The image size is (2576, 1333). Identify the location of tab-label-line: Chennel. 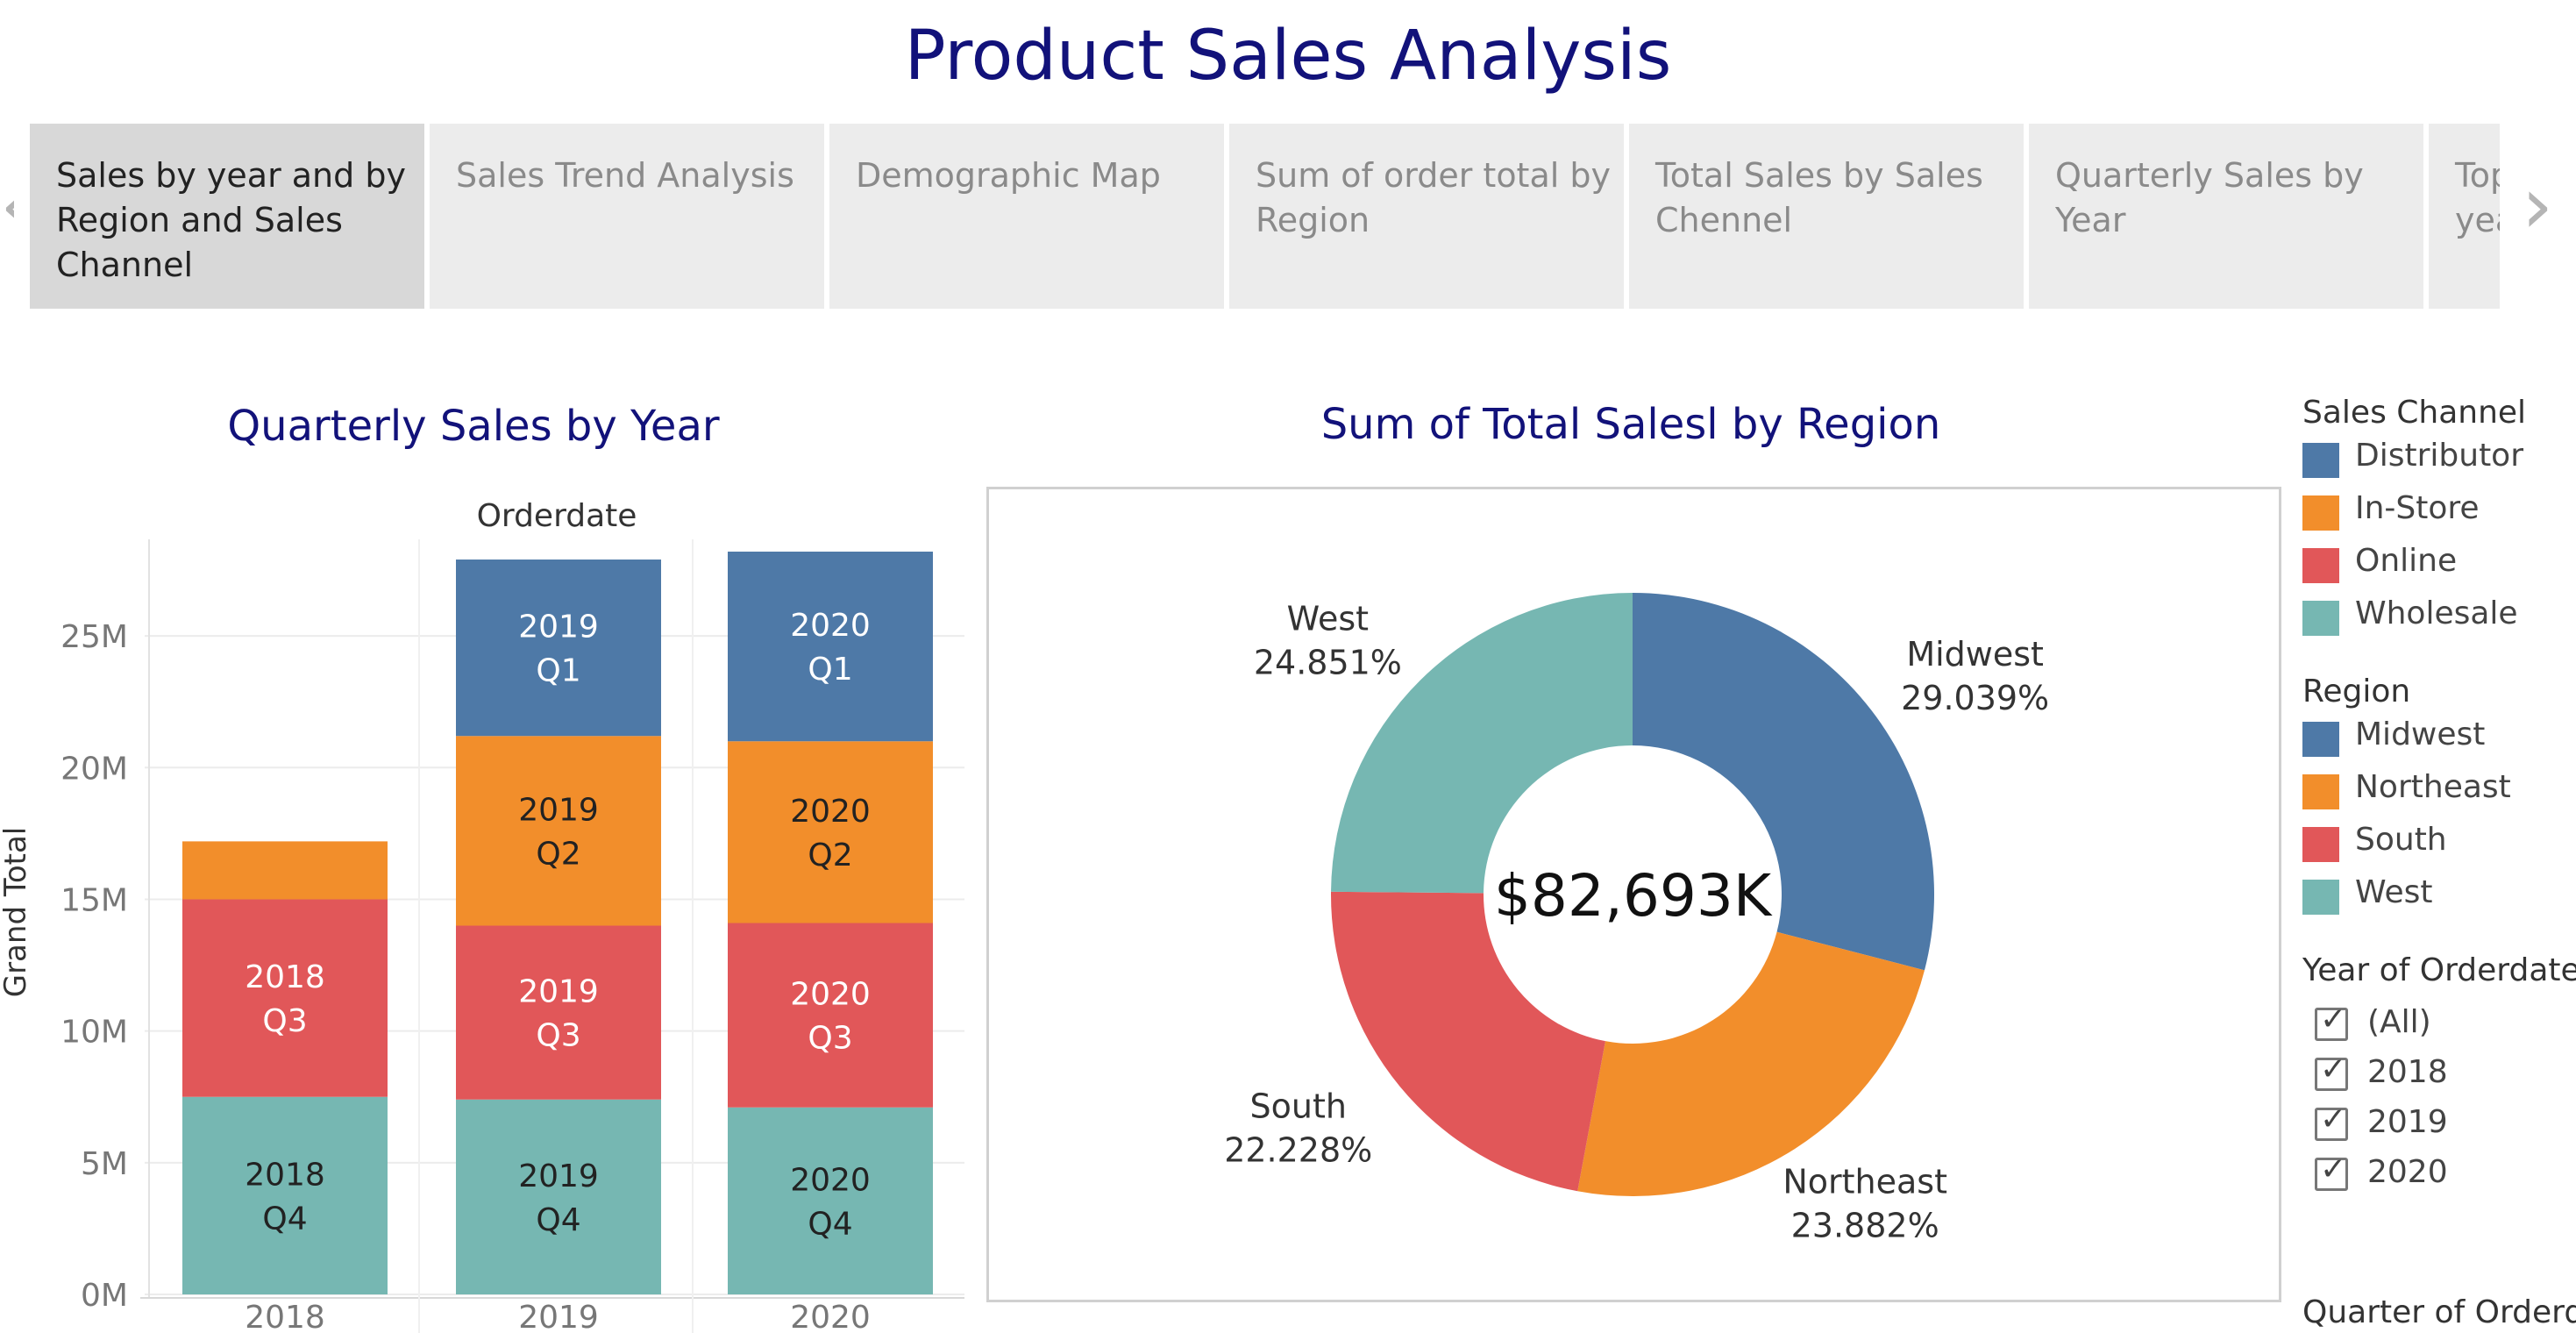
(1724, 220).